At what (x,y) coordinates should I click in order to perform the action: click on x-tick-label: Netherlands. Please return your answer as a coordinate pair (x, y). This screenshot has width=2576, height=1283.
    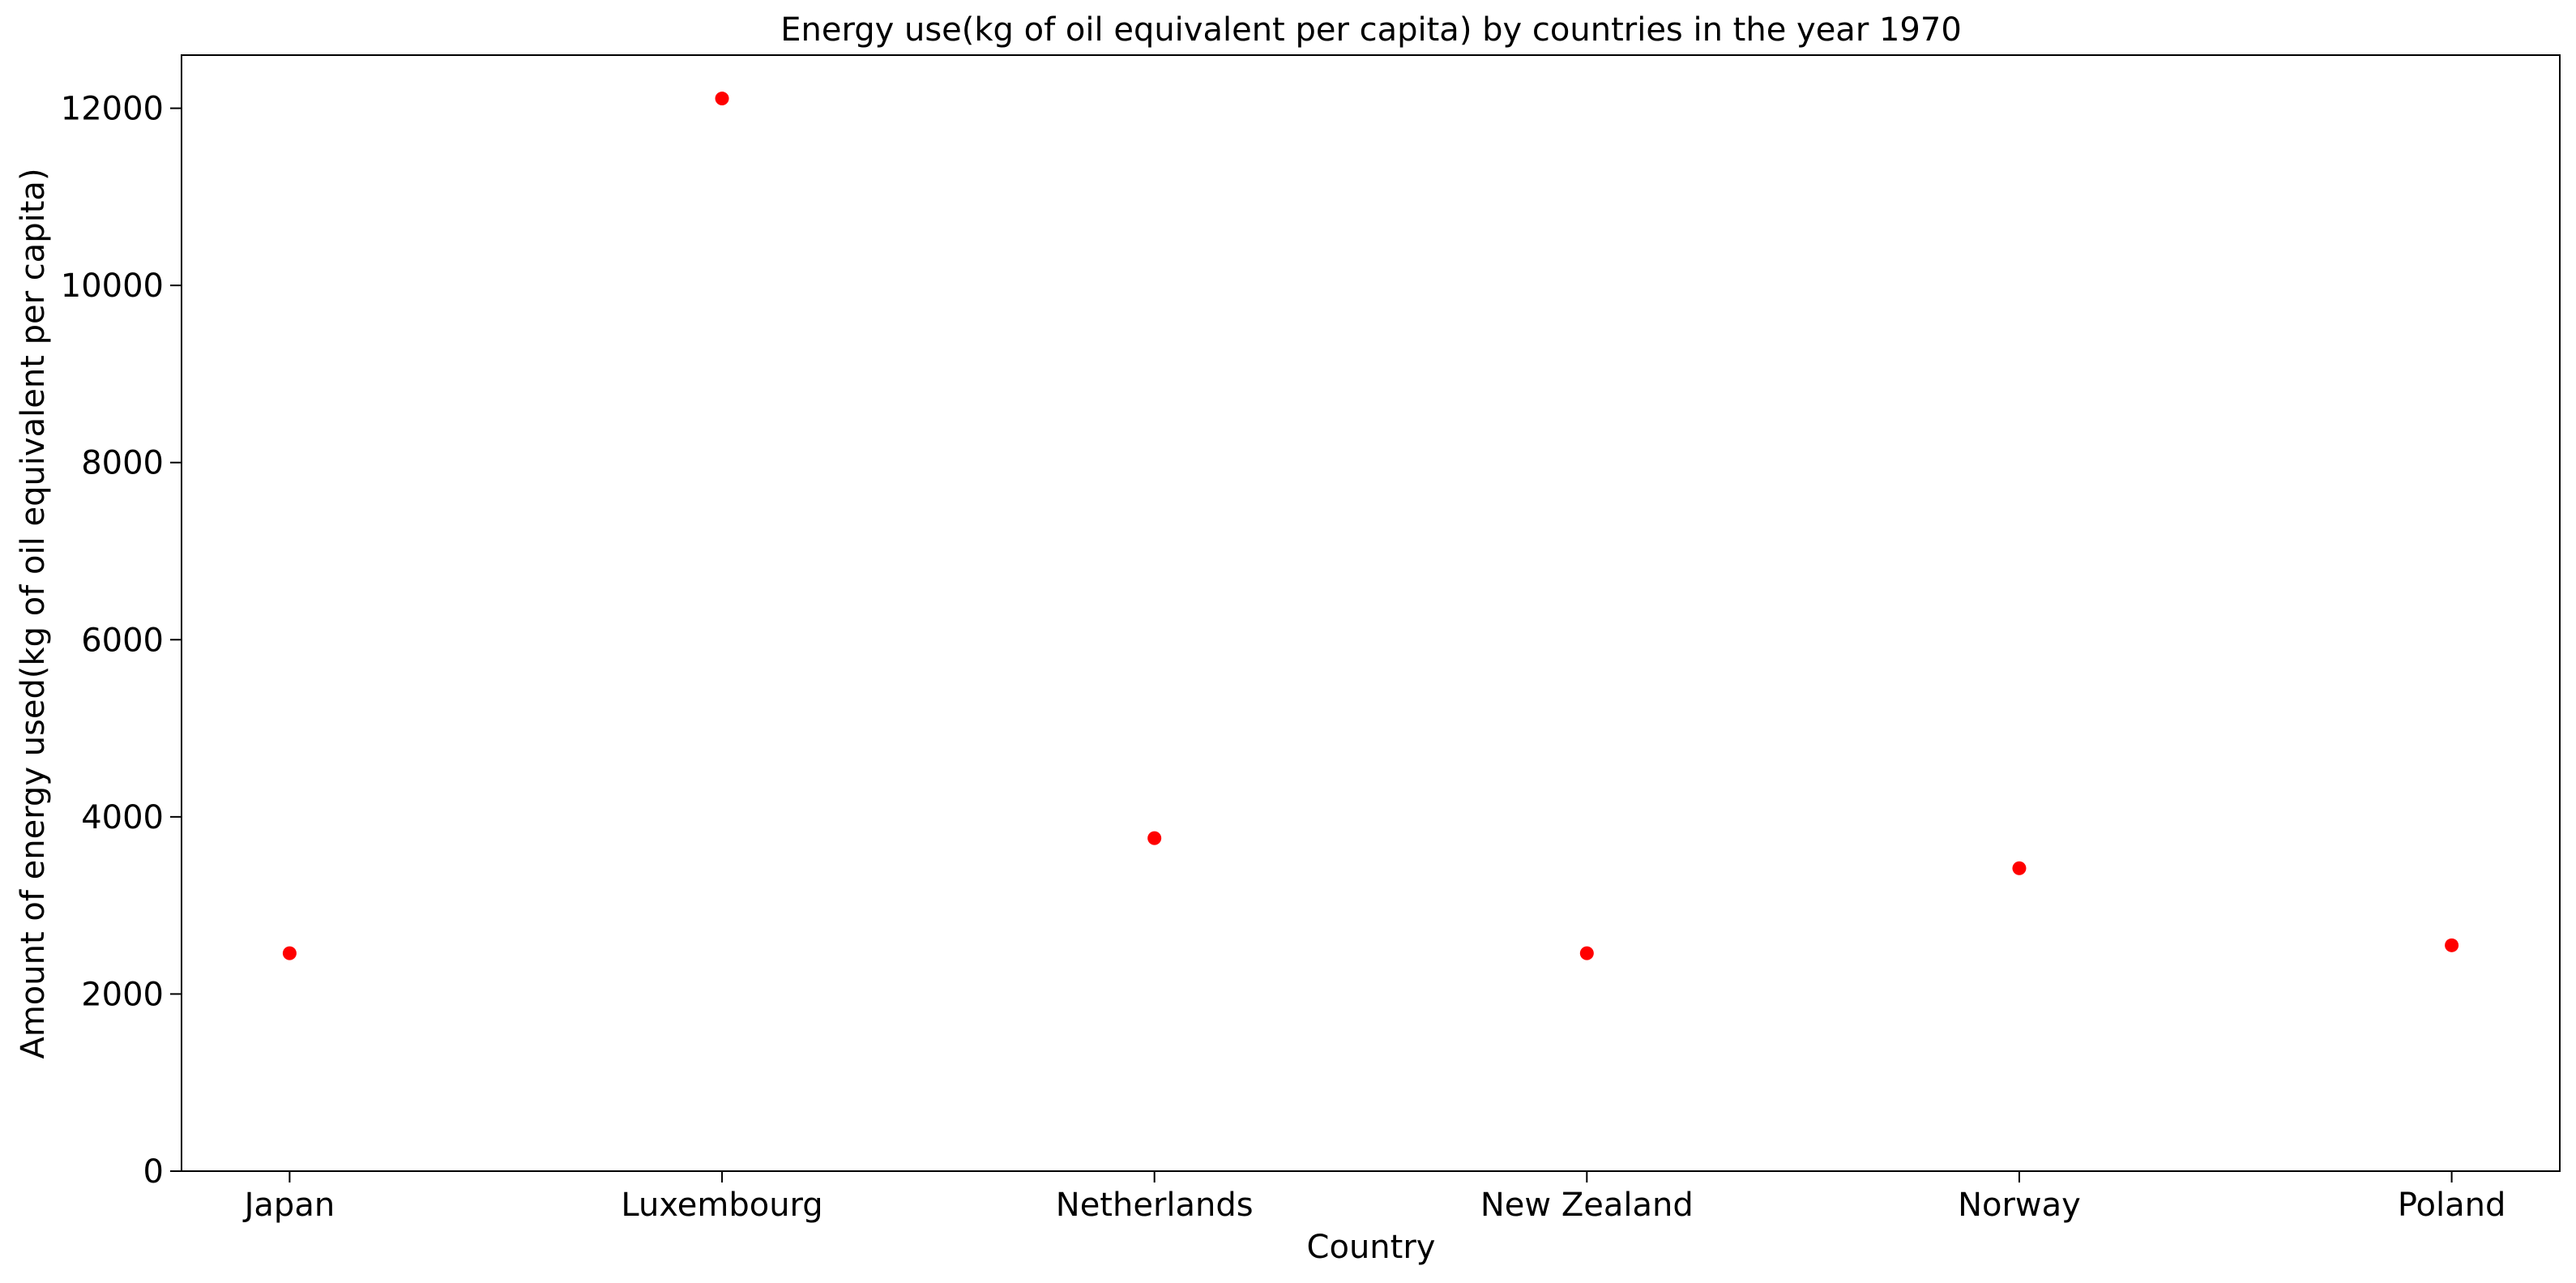
    Looking at the image, I should click on (1155, 1205).